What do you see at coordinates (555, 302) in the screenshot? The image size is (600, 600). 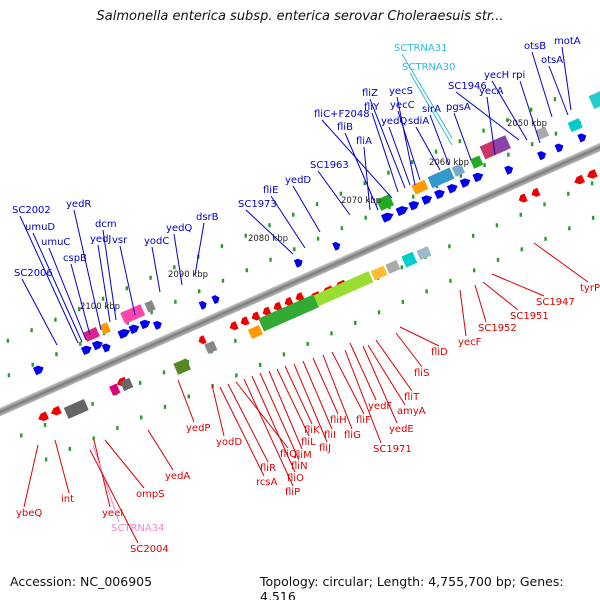 I see `gene-label: SC1947` at bounding box center [555, 302].